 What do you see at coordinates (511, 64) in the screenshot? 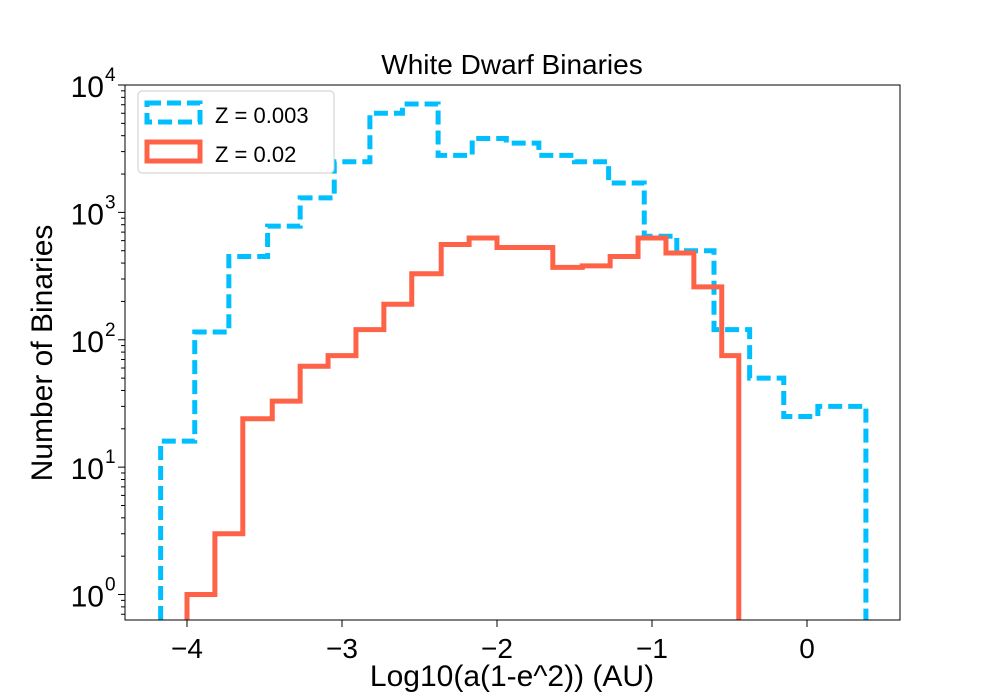
I see `chart-title: White Dwarf Binaries` at bounding box center [511, 64].